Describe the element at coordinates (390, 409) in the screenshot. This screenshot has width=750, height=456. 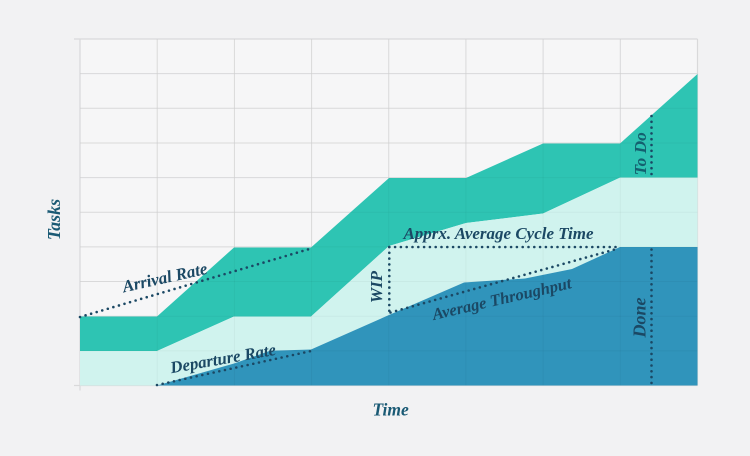
I see `svg-text: Time` at that location.